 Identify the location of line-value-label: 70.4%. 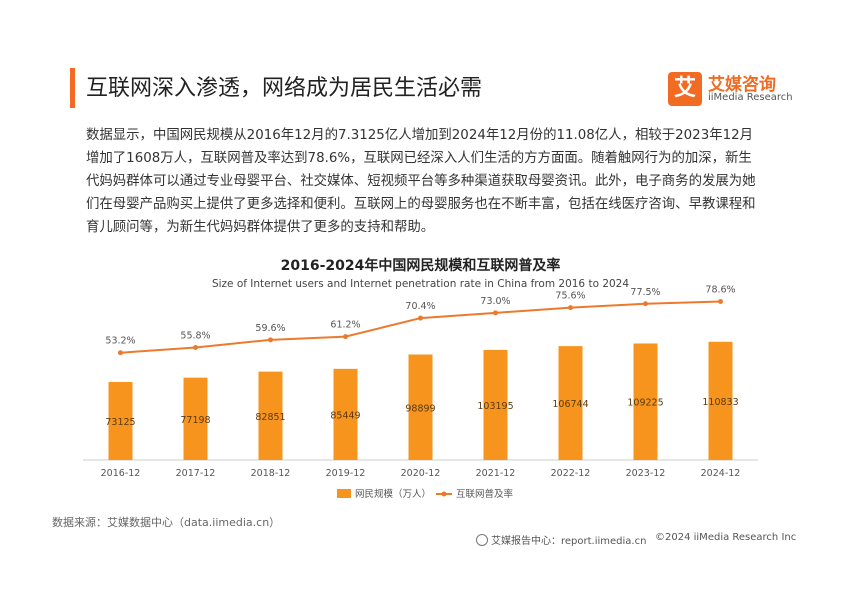
(420, 306).